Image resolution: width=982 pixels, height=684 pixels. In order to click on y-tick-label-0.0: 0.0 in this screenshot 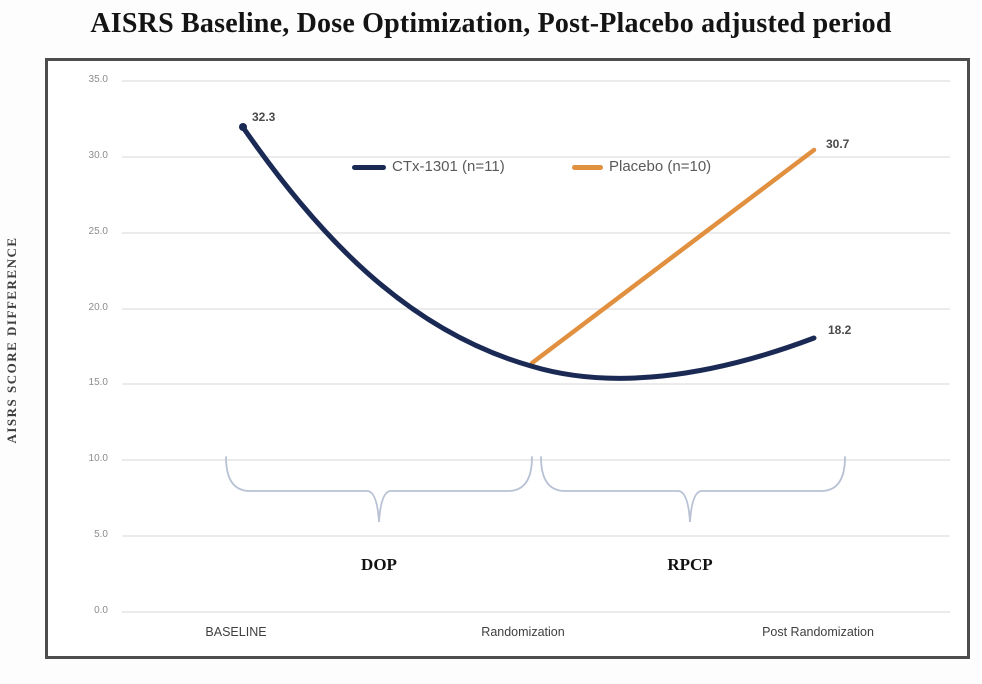, I will do `click(101, 610)`.